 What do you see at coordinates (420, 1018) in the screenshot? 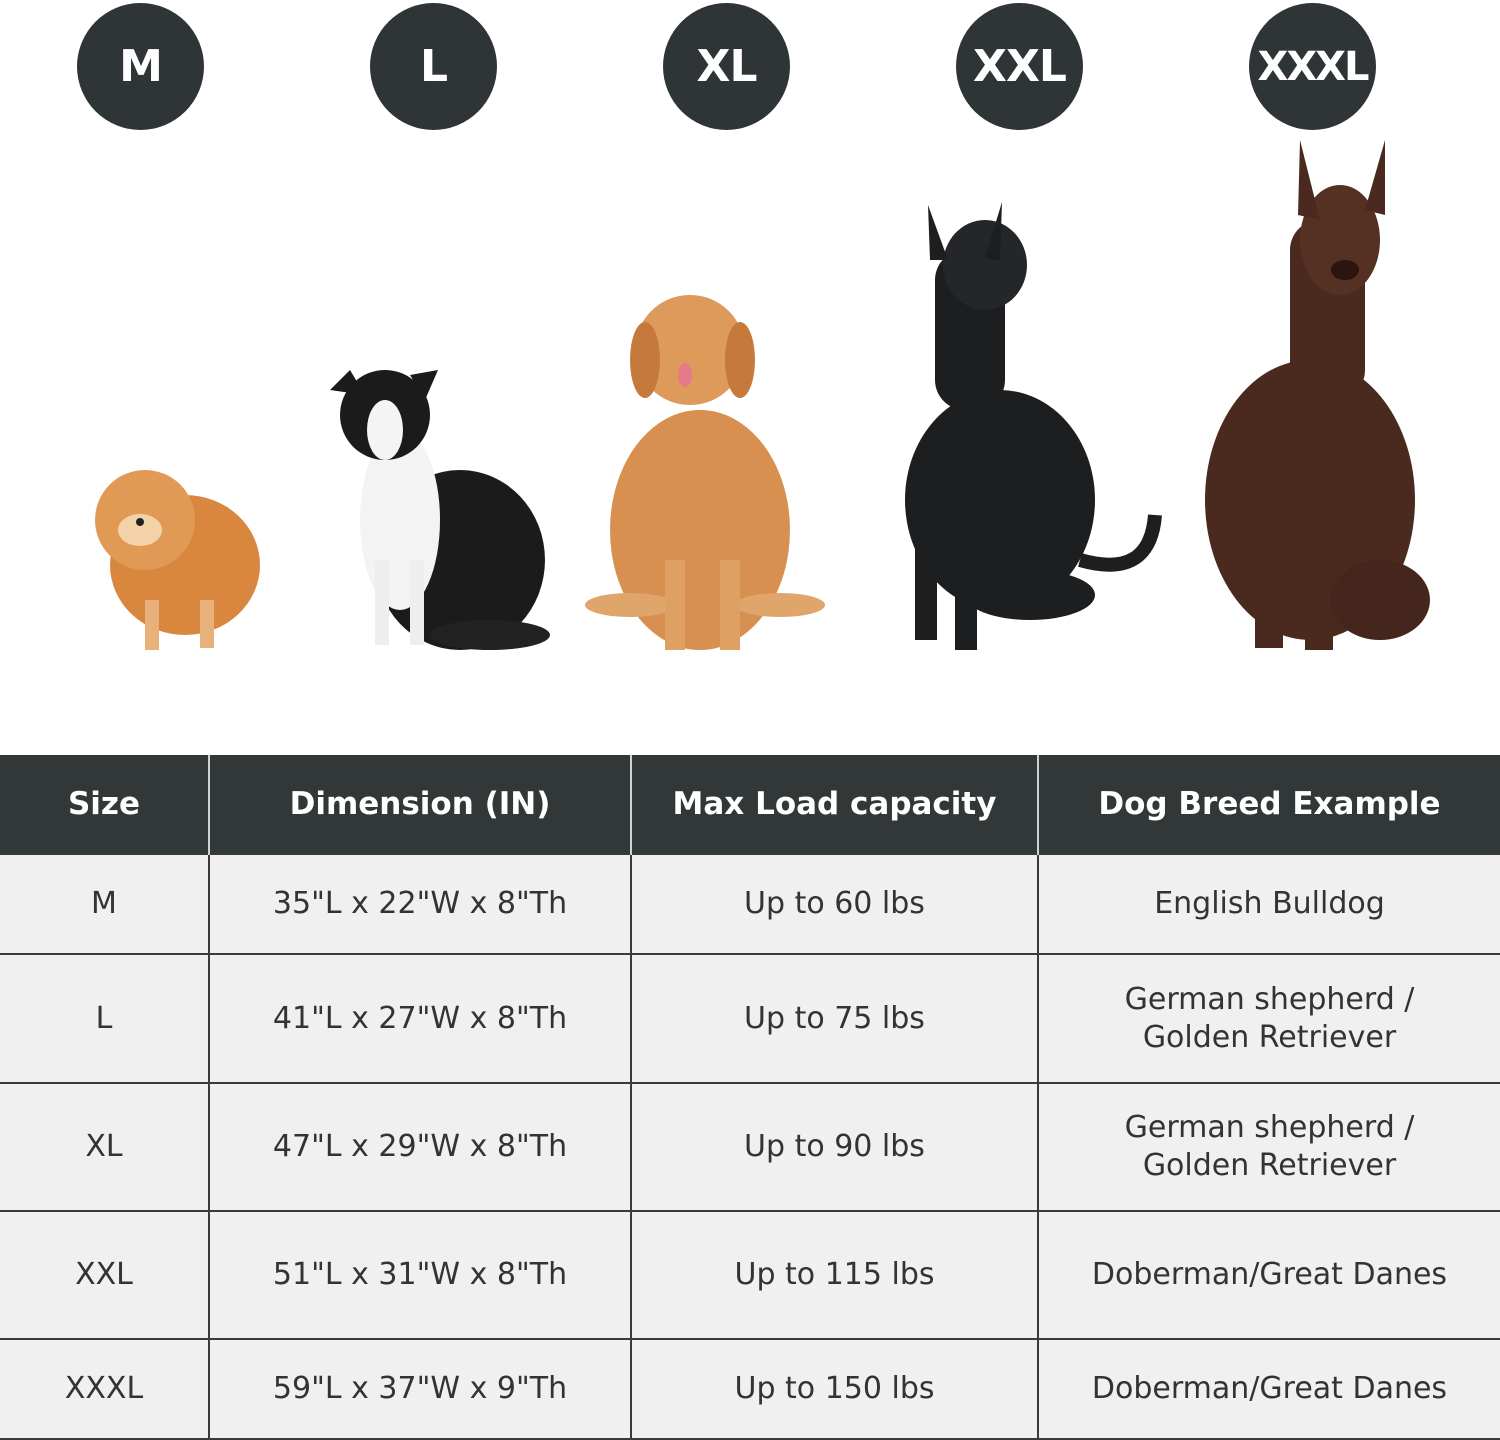
I see `cell-dimension: 41"L x 27"W x 8"Th` at bounding box center [420, 1018].